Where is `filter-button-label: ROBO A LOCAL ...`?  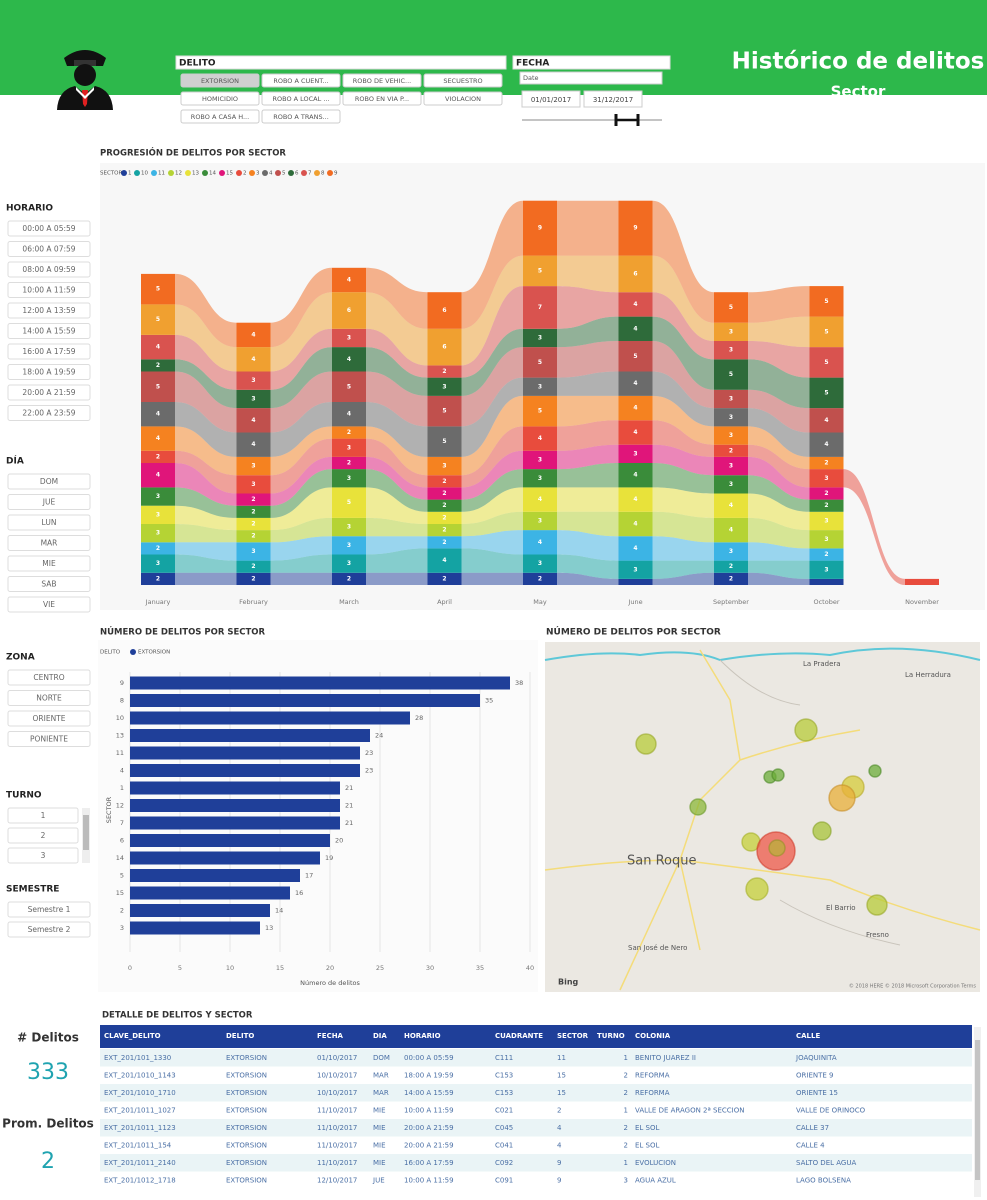
filter-button-label: ROBO A LOCAL ... is located at coordinates (300, 99).